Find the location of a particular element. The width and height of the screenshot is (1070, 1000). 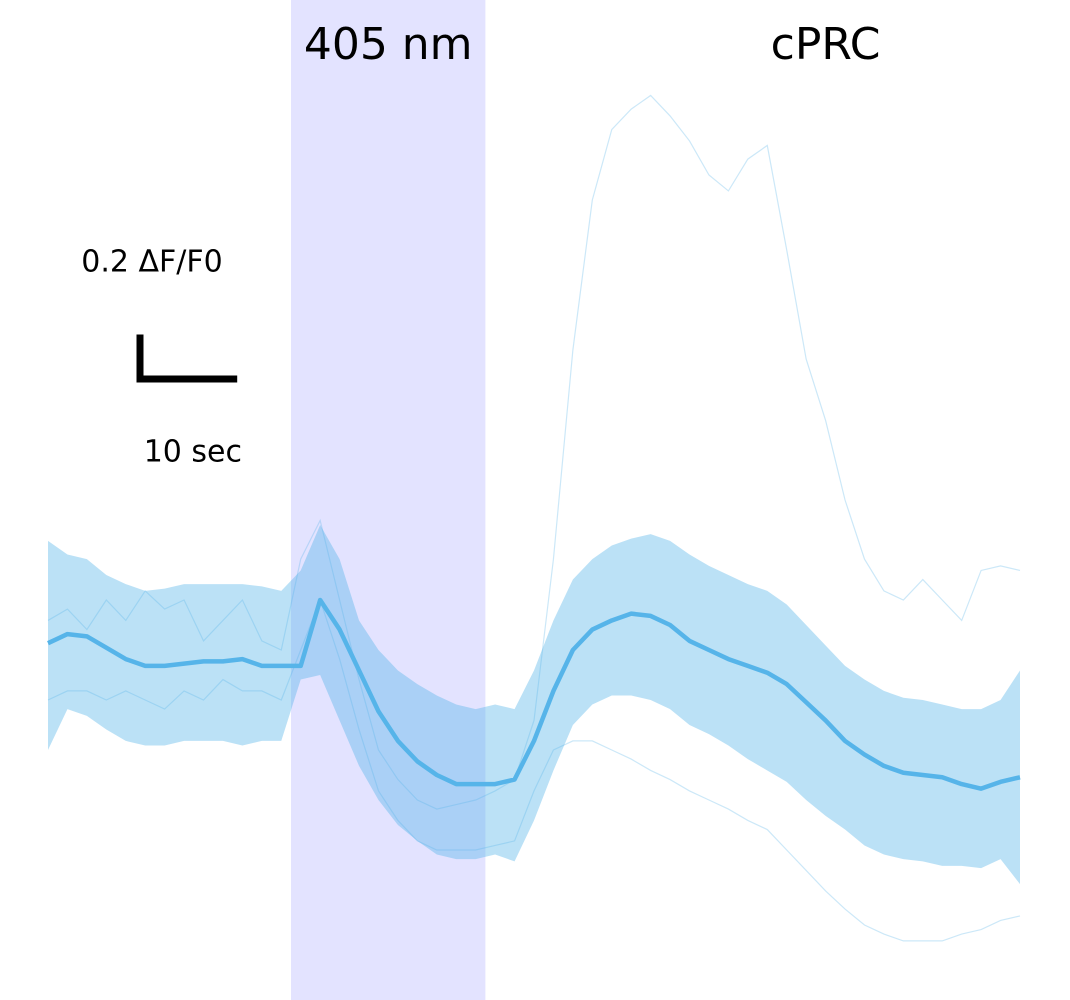

scale-x-label: 10 sec is located at coordinates (193, 452).